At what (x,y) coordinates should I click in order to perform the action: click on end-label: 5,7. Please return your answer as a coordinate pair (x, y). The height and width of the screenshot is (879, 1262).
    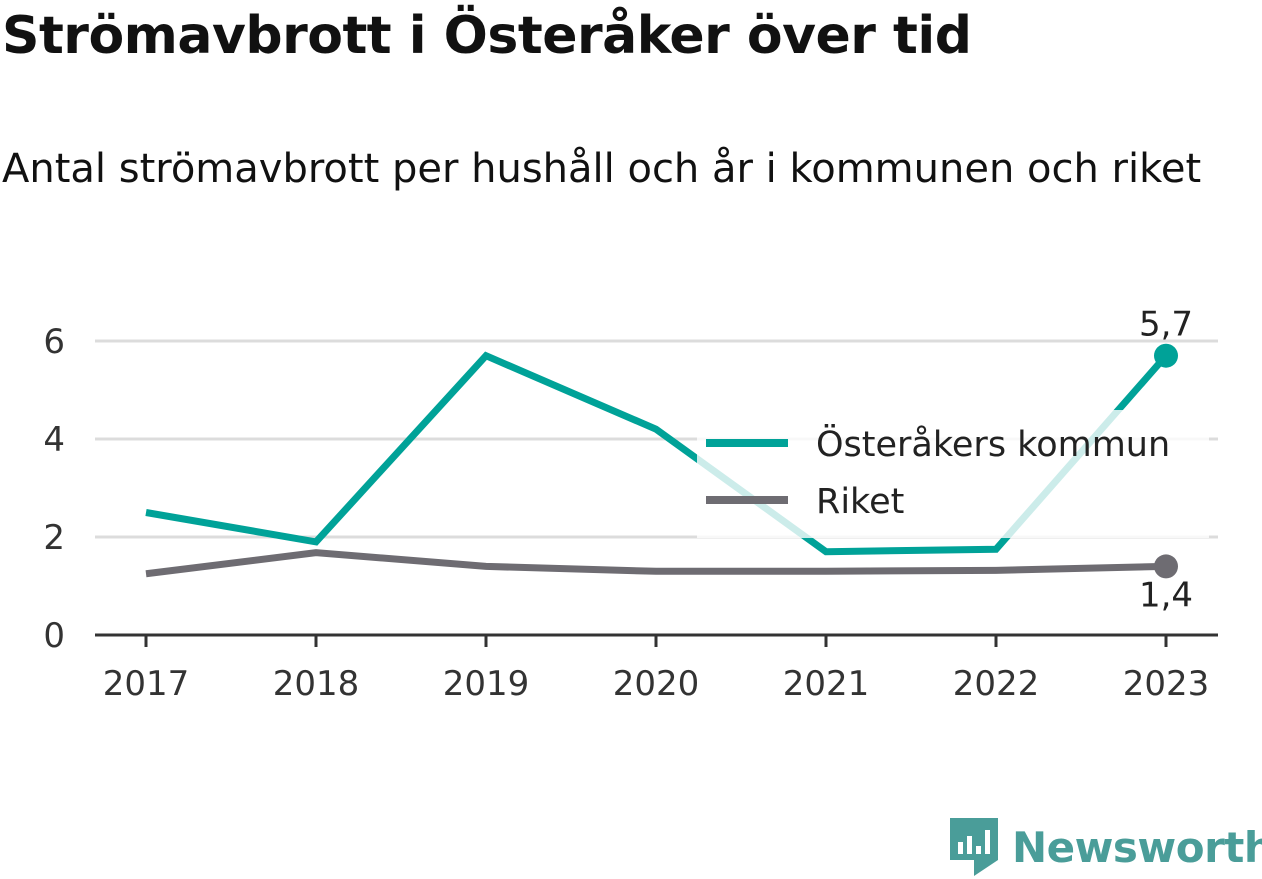
    Looking at the image, I should click on (1166, 325).